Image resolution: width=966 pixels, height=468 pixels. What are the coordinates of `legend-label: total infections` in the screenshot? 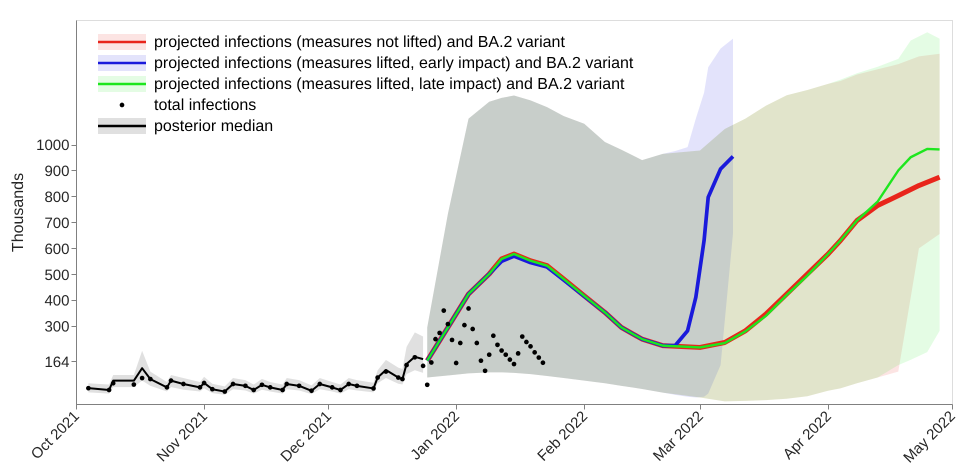 It's located at (205, 105).